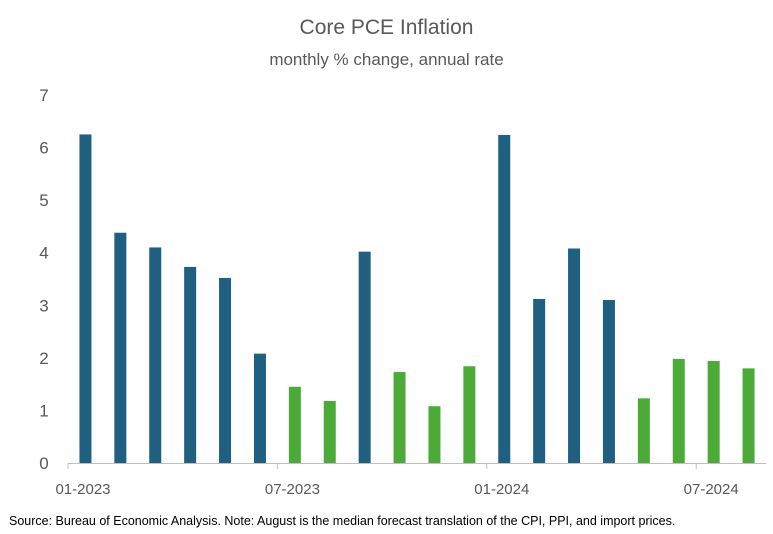 The image size is (773, 534). What do you see at coordinates (504, 298) in the screenshot?
I see `bar-01-2024` at bounding box center [504, 298].